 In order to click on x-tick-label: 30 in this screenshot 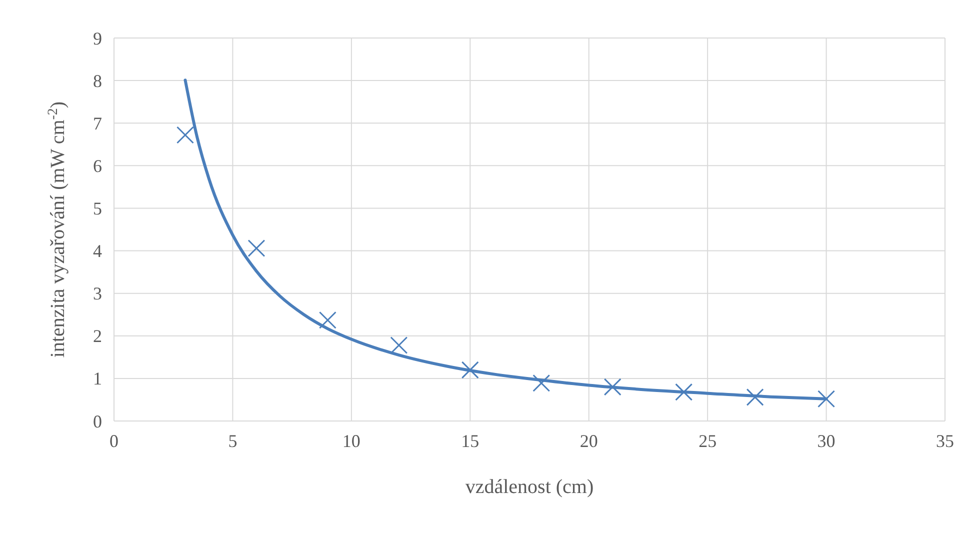, I will do `click(826, 441)`.